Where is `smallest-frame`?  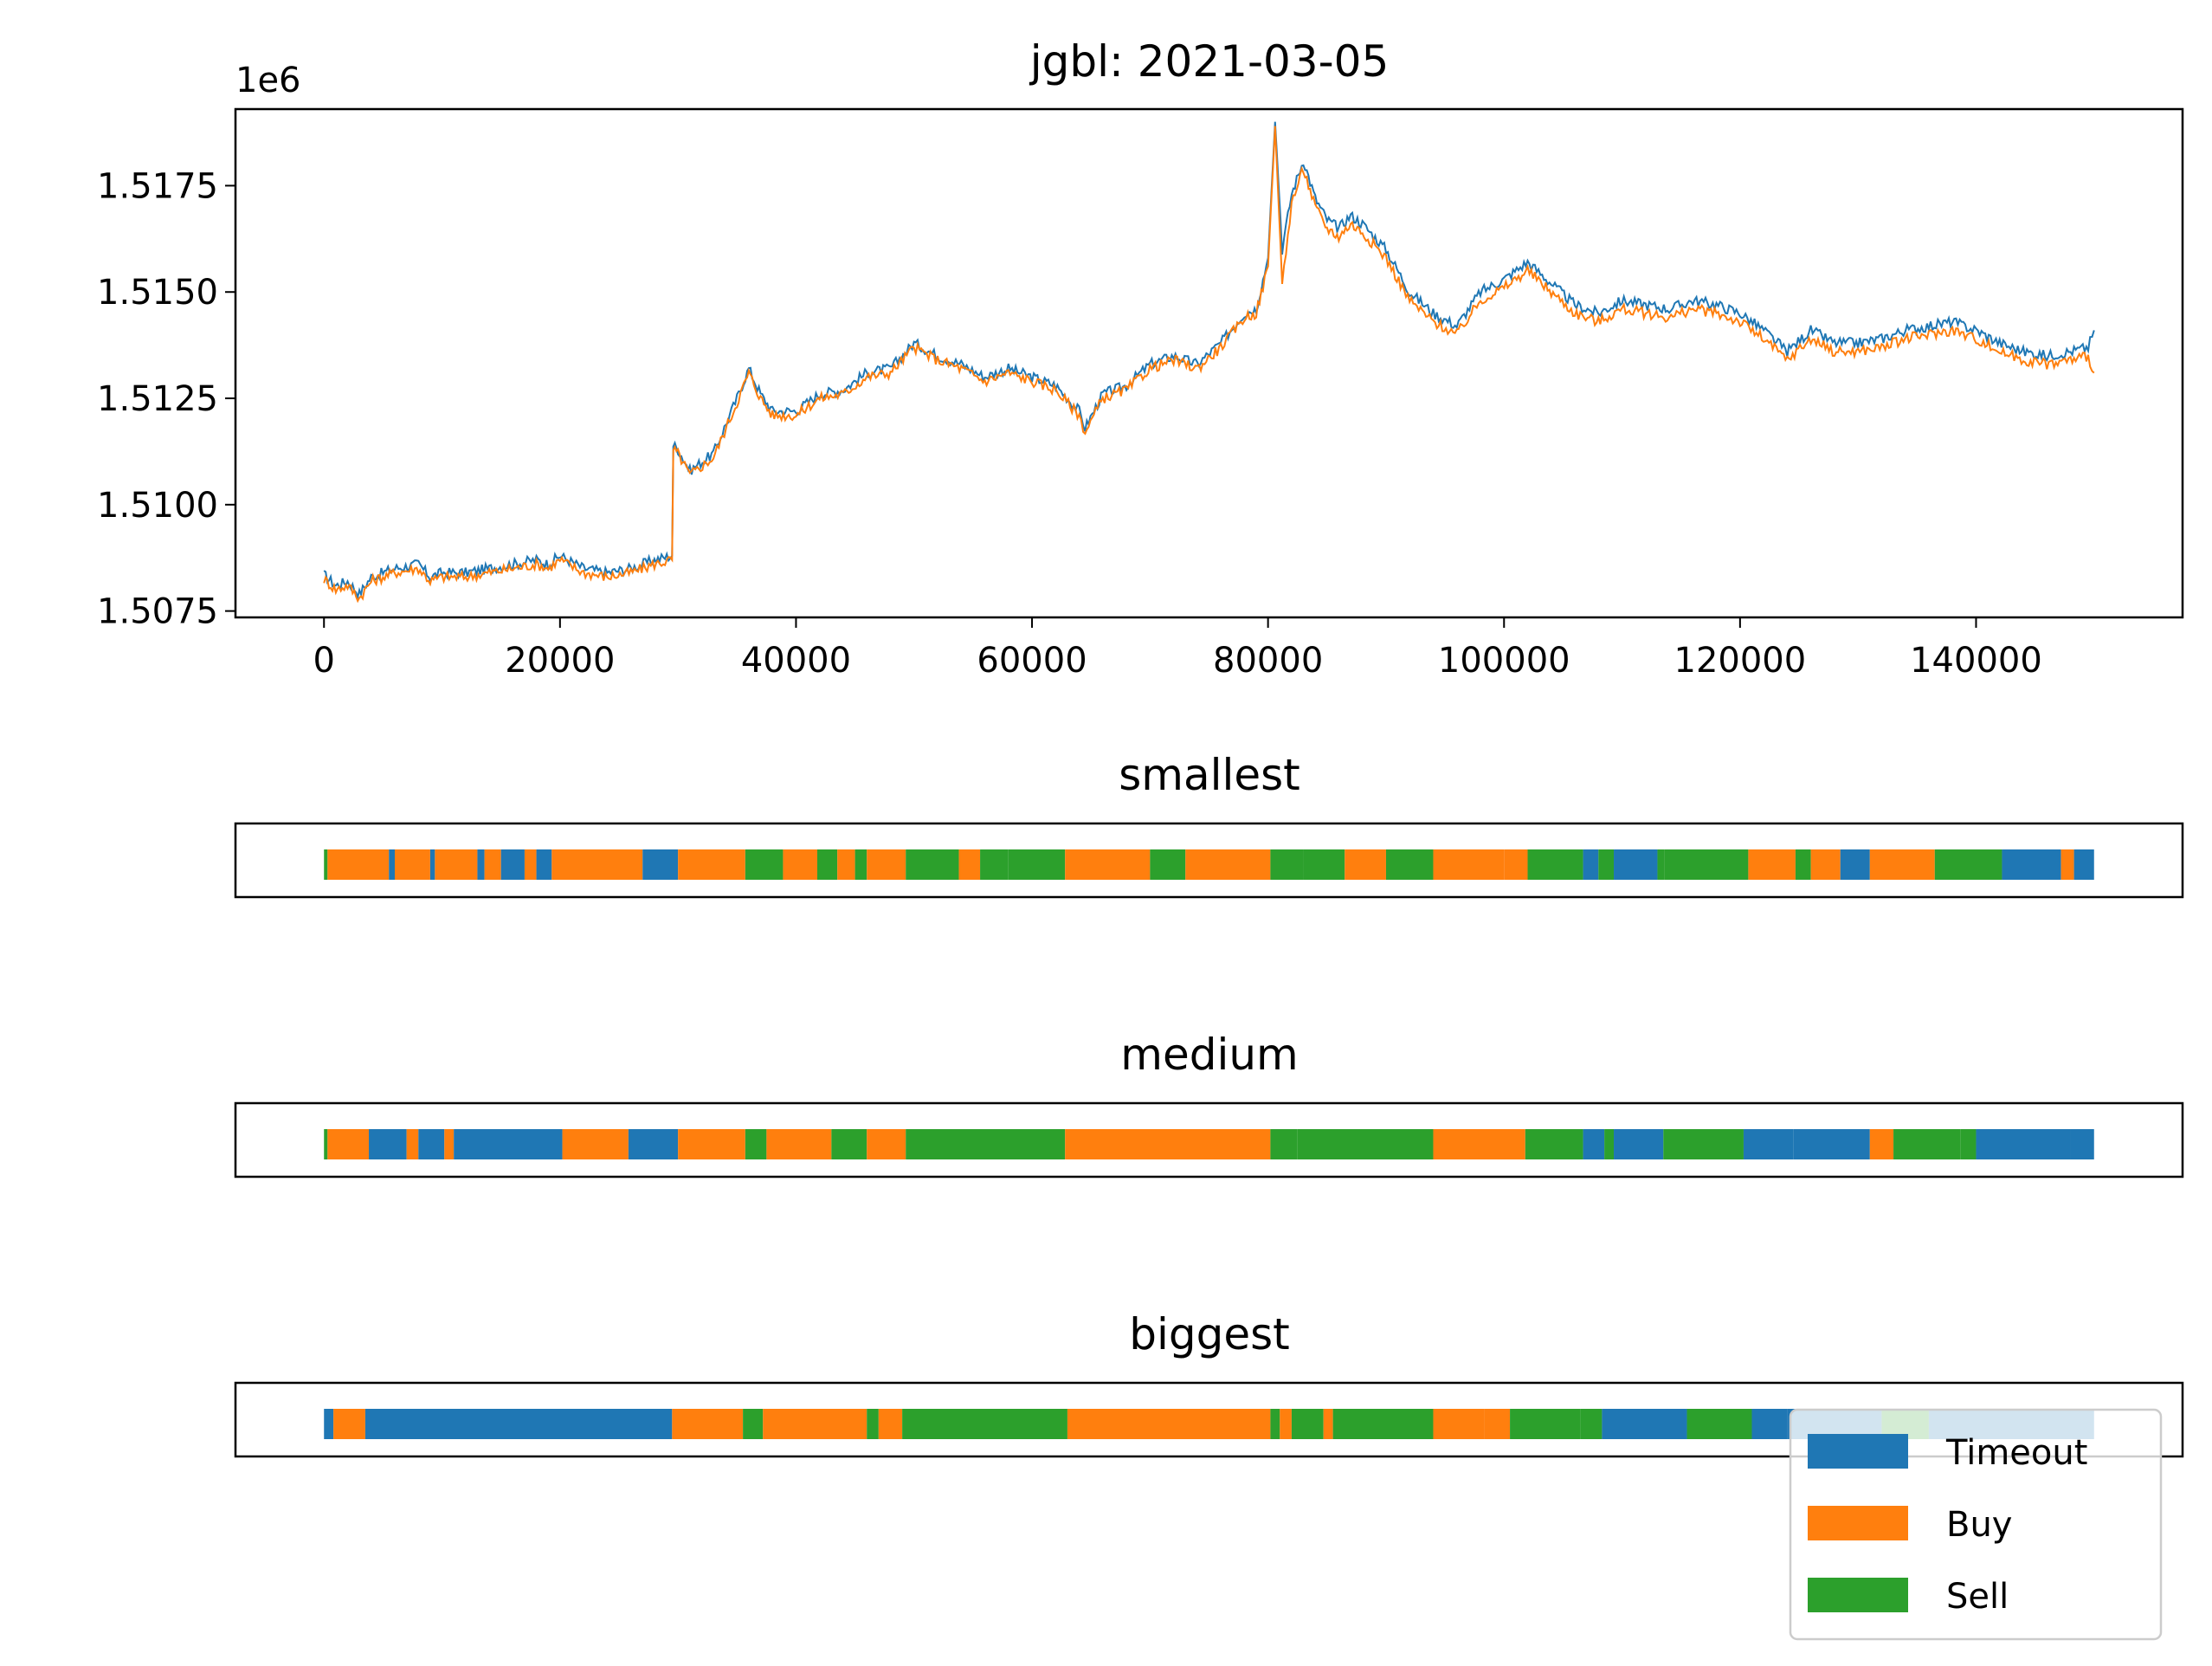 smallest-frame is located at coordinates (1209, 860).